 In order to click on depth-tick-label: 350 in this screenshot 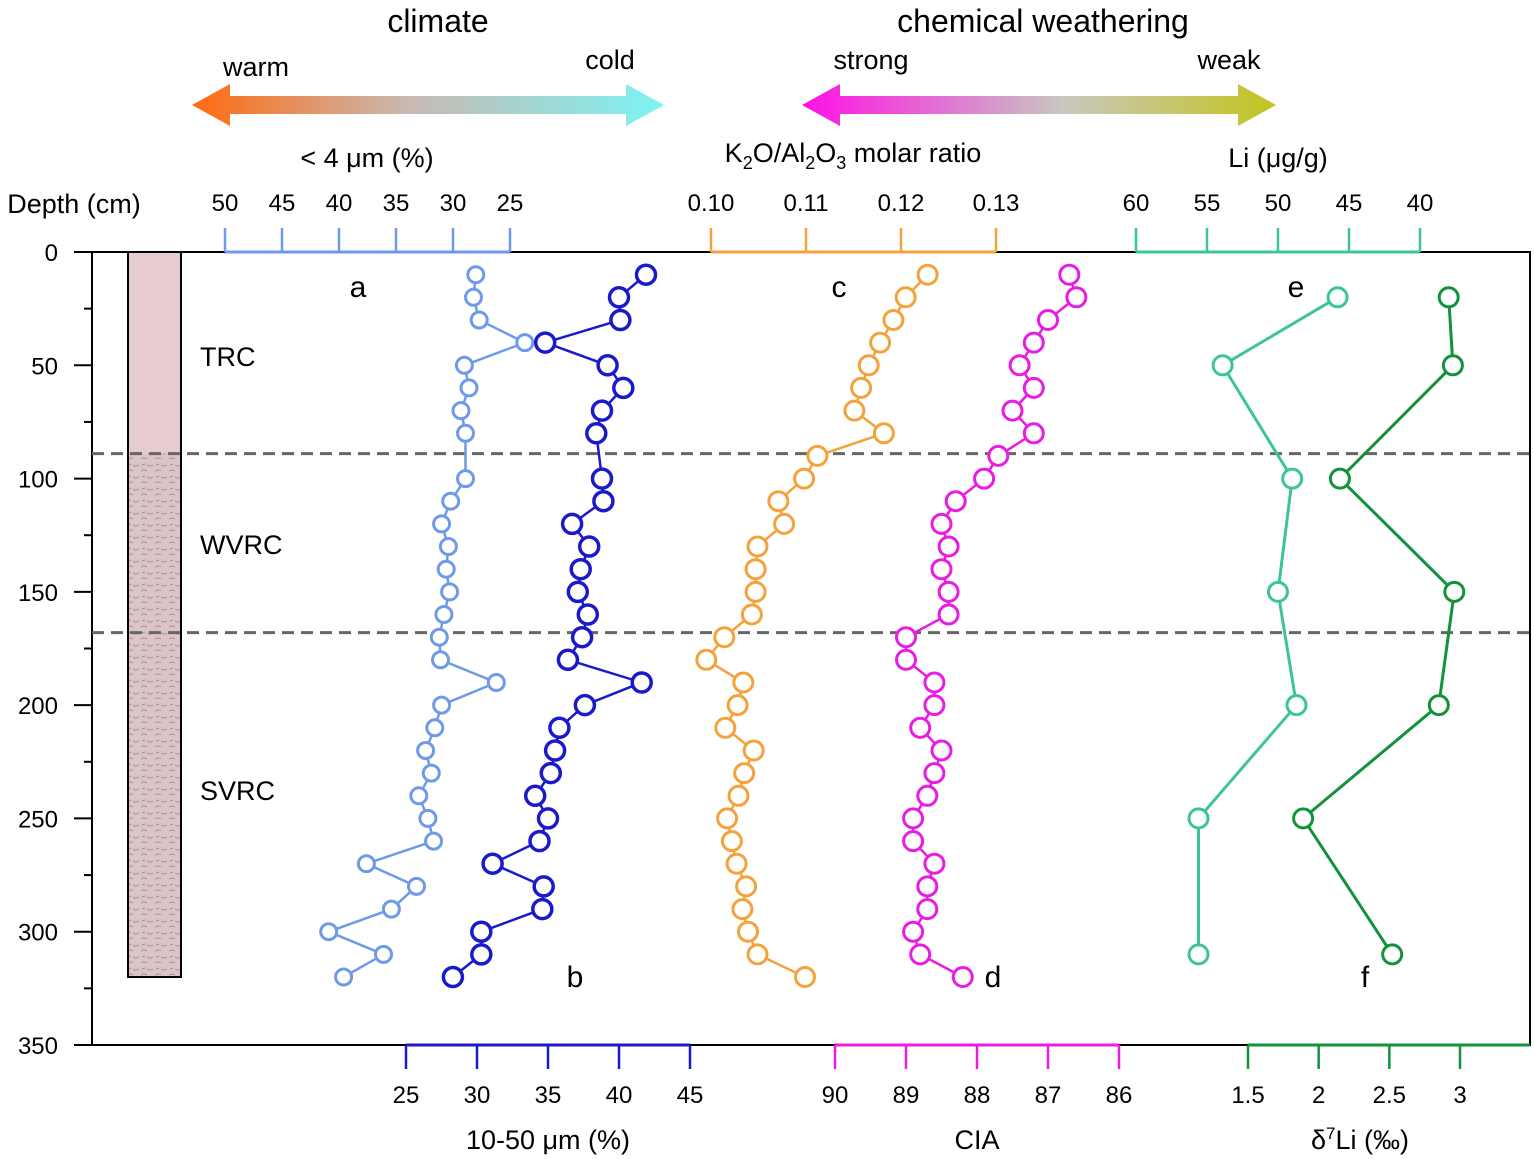, I will do `click(38, 1046)`.